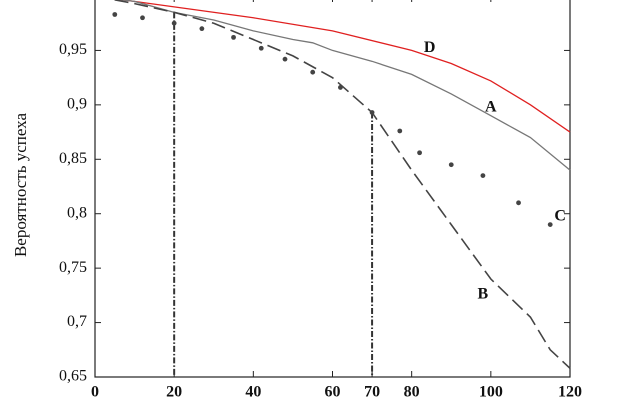 The height and width of the screenshot is (412, 618). What do you see at coordinates (73, 158) in the screenshot?
I see `y-tick-label: 0,85` at bounding box center [73, 158].